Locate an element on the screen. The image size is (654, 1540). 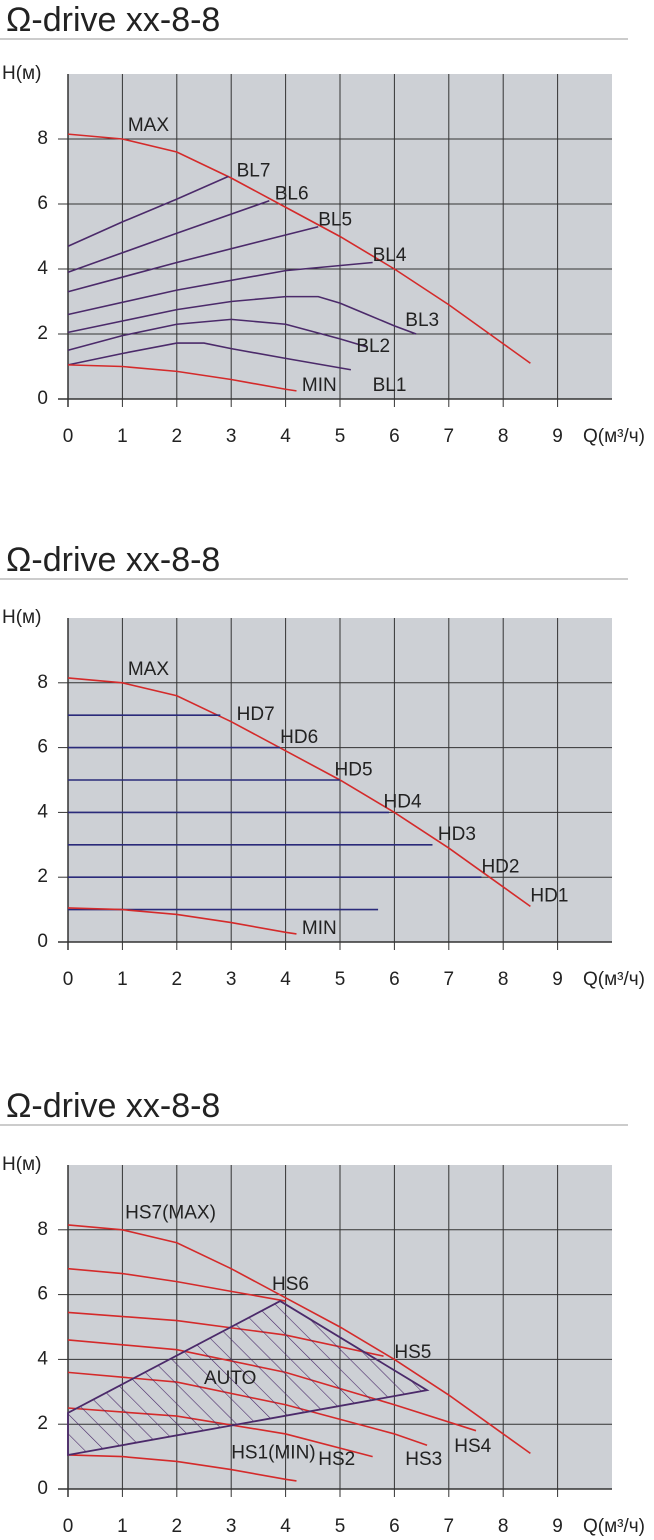
curve-label: HS6 is located at coordinates (290, 1284).